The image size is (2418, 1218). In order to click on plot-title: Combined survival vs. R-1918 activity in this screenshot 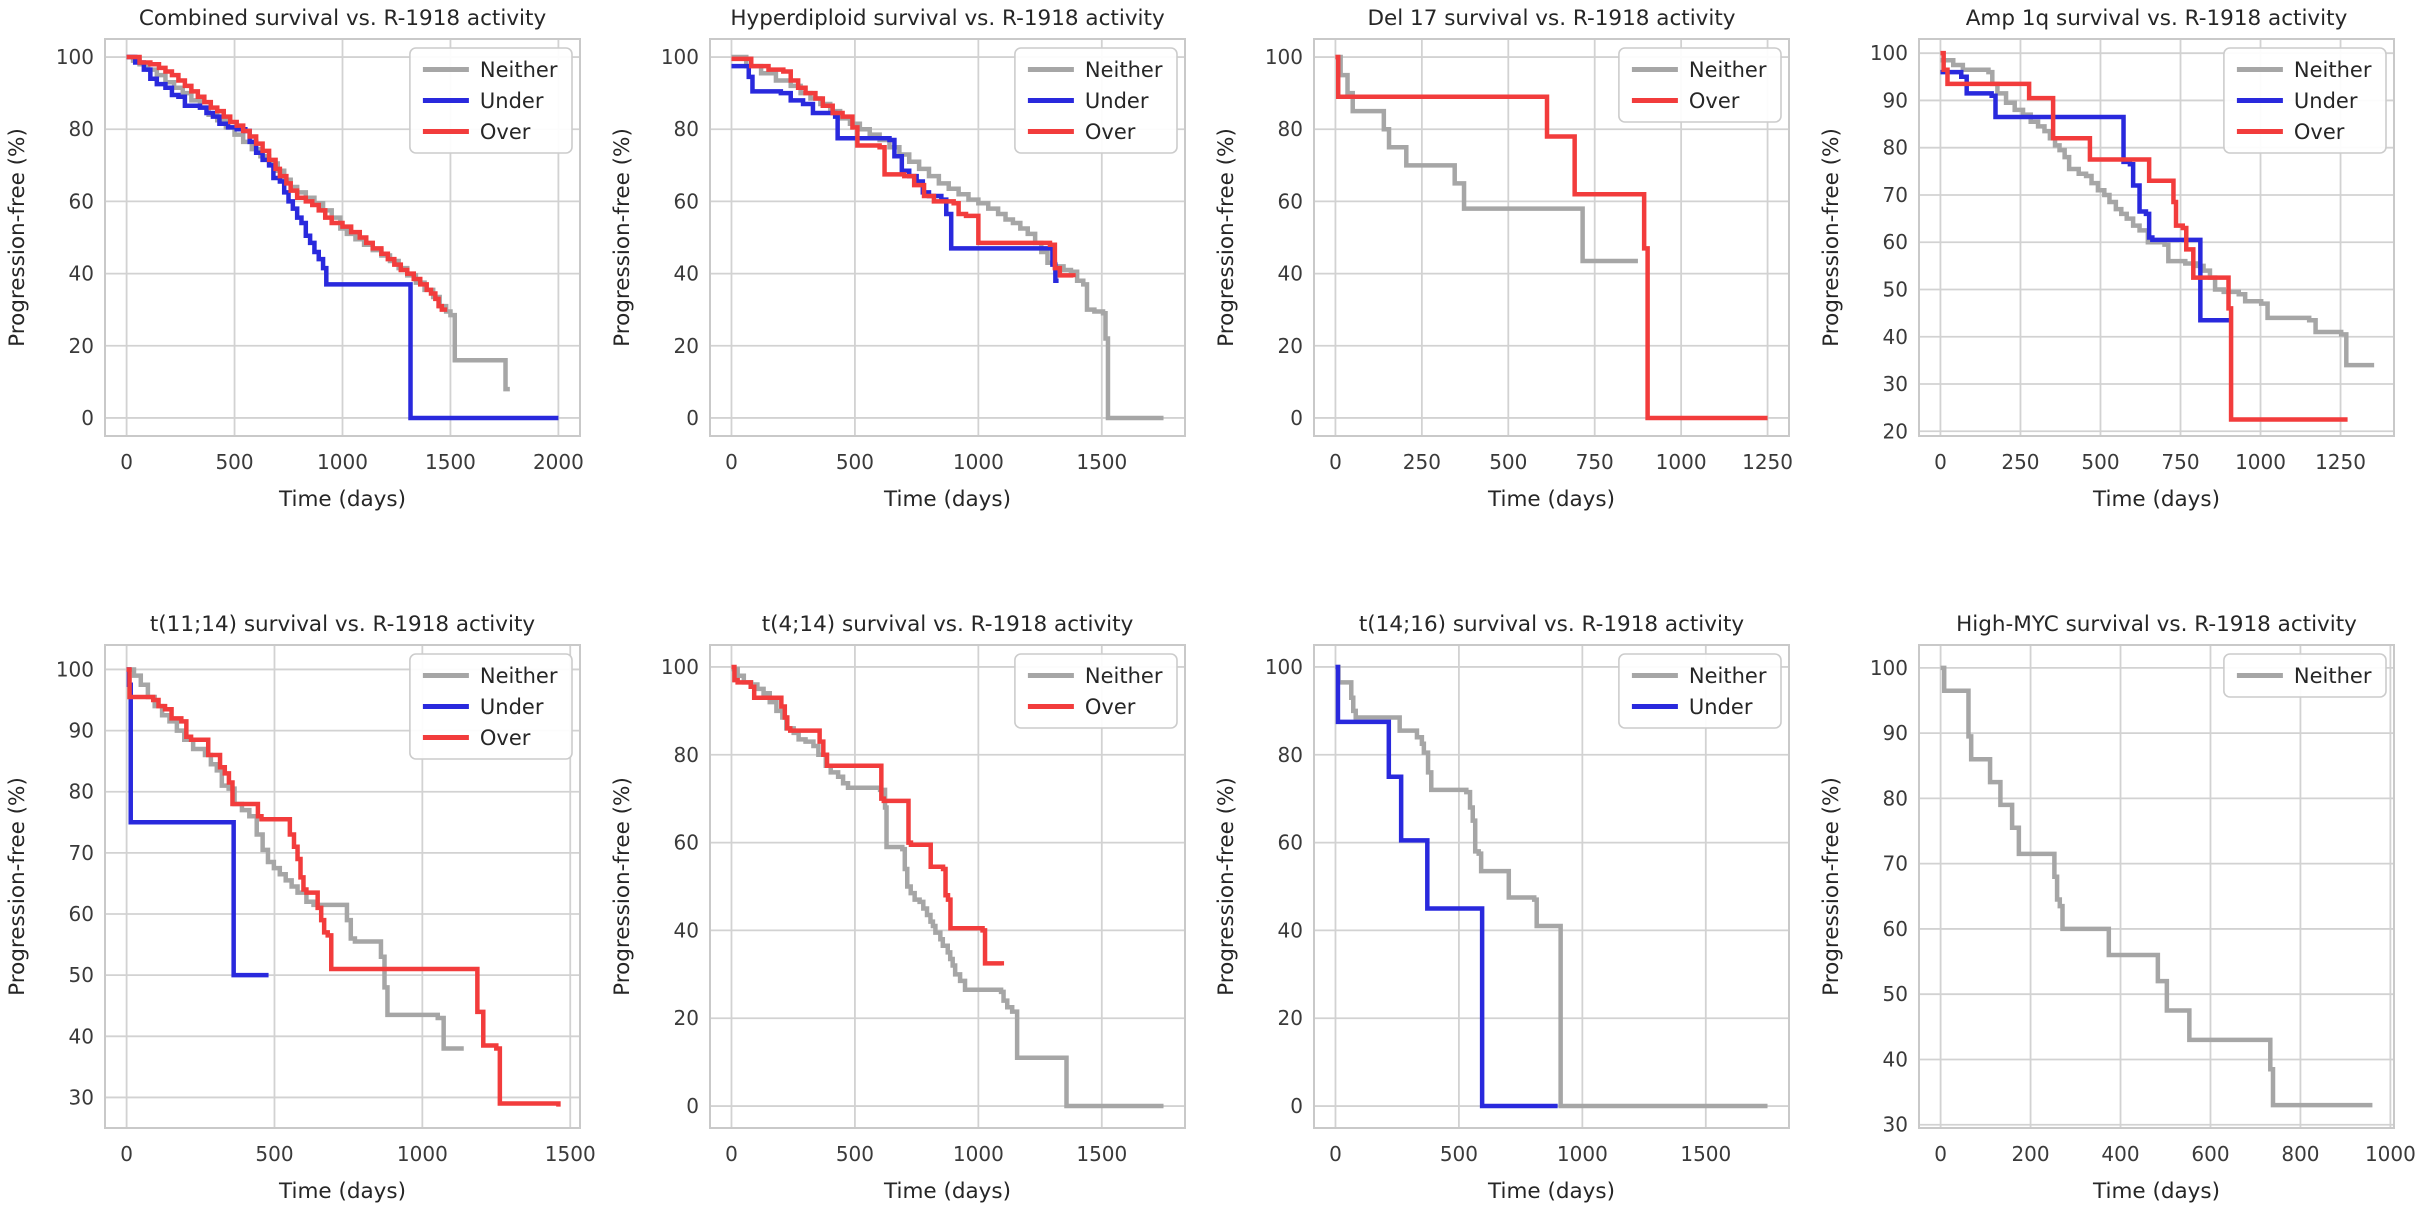, I will do `click(343, 18)`.